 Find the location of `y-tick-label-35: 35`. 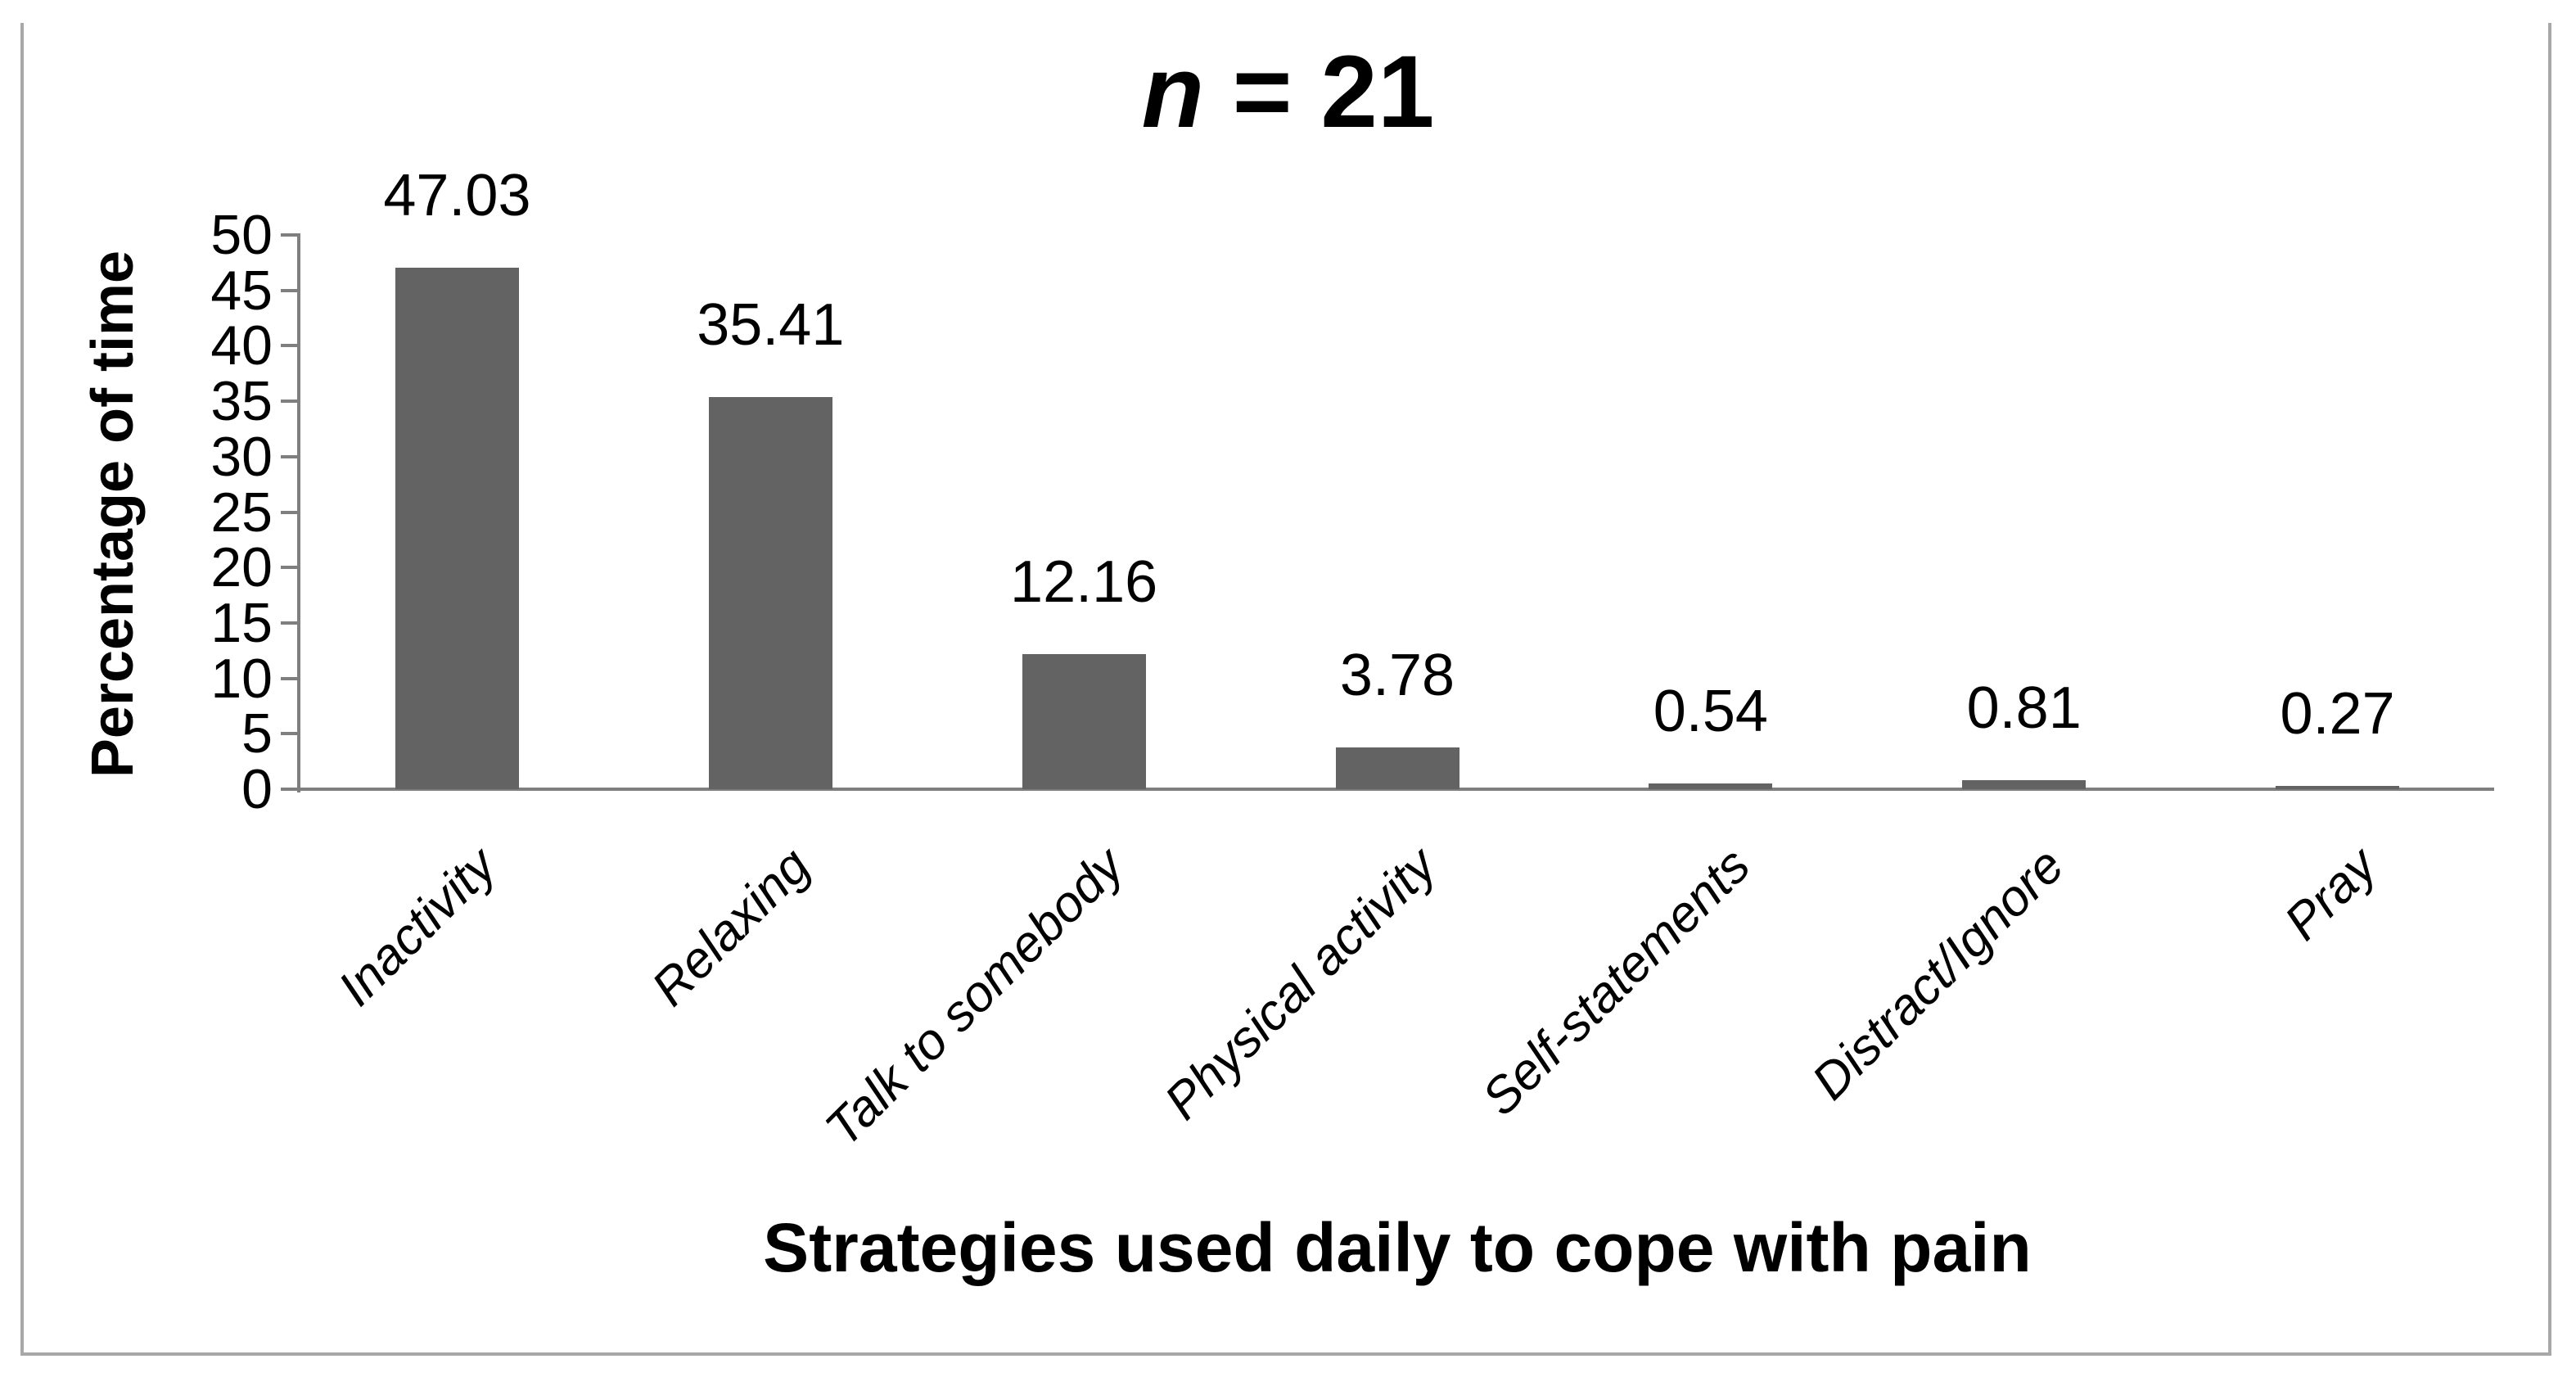

y-tick-label-35: 35 is located at coordinates (241, 401).